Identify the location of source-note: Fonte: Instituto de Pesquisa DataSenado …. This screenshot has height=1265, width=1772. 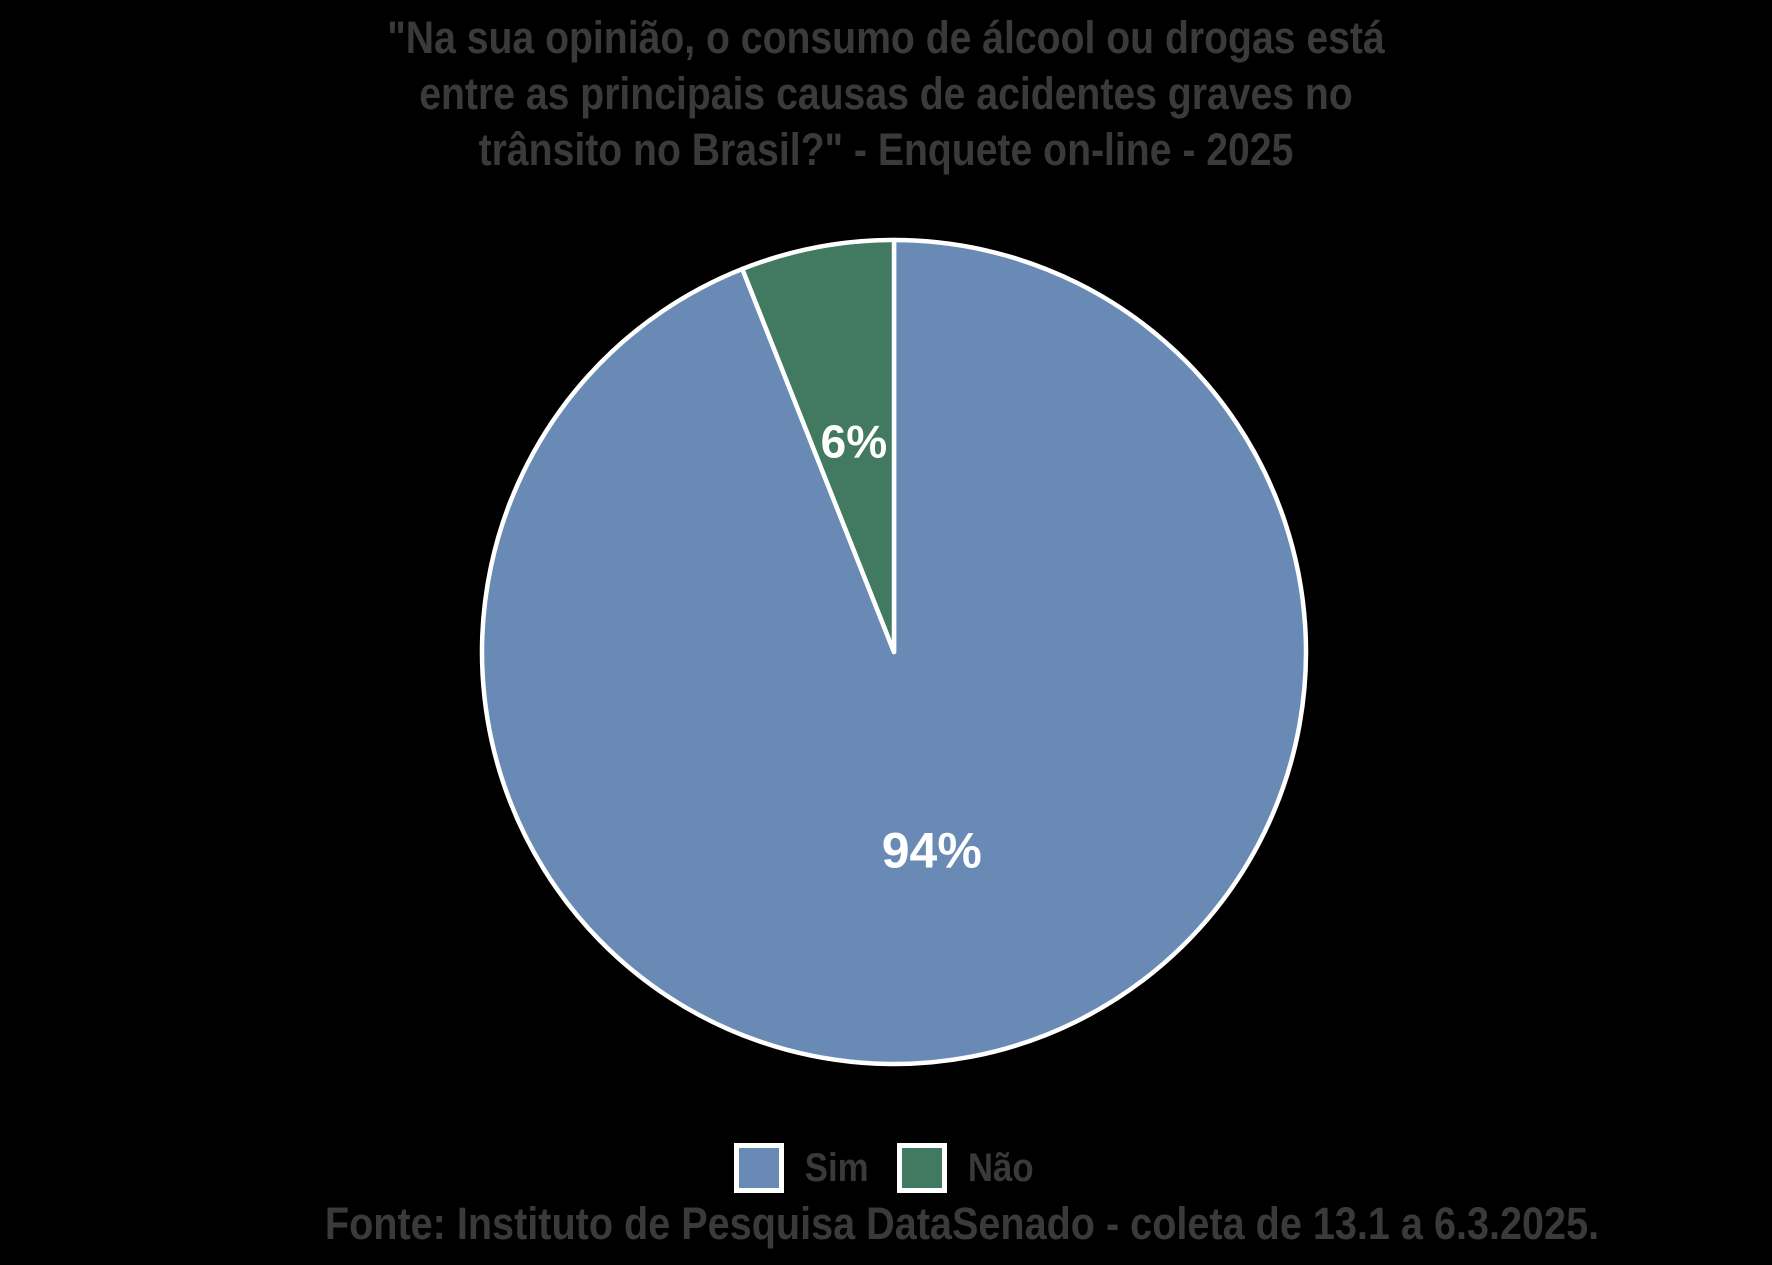
(962, 1223).